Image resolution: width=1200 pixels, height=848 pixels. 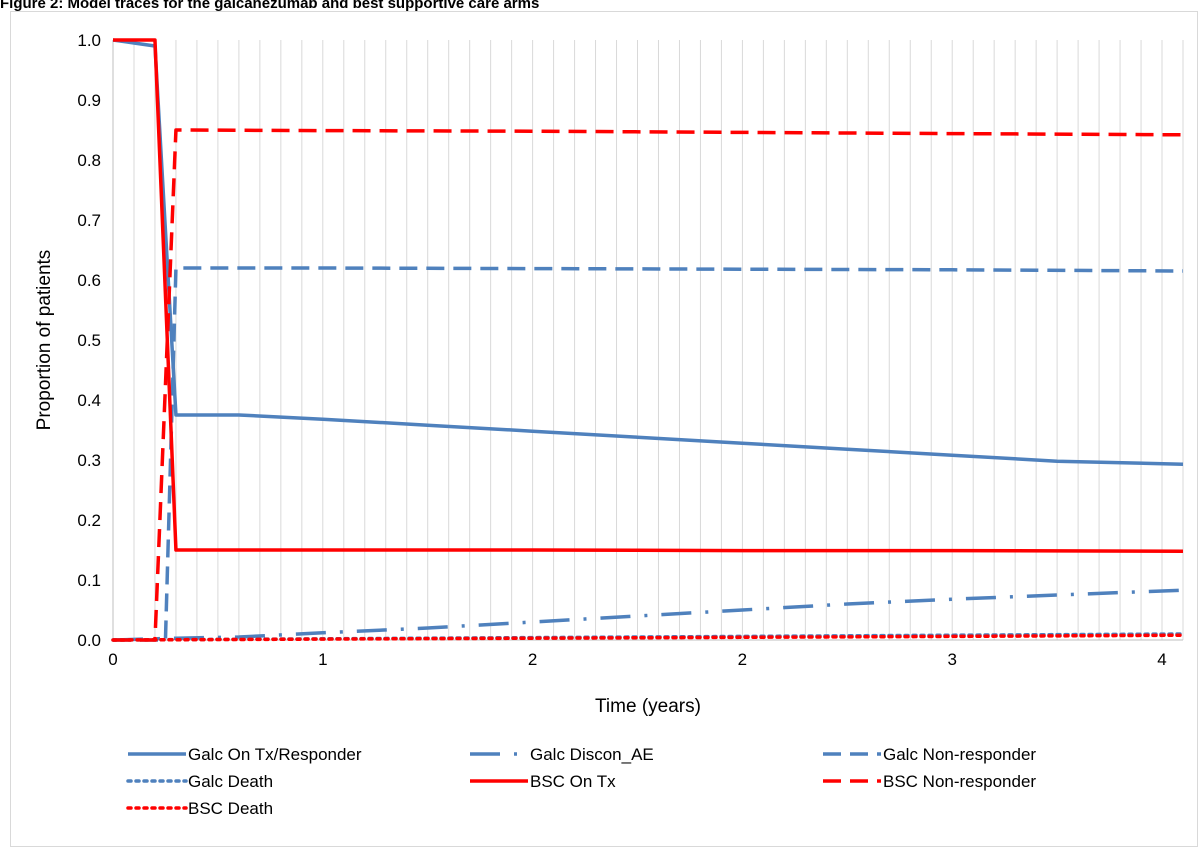 What do you see at coordinates (89, 40) in the screenshot?
I see `y-tick-label: 1.0` at bounding box center [89, 40].